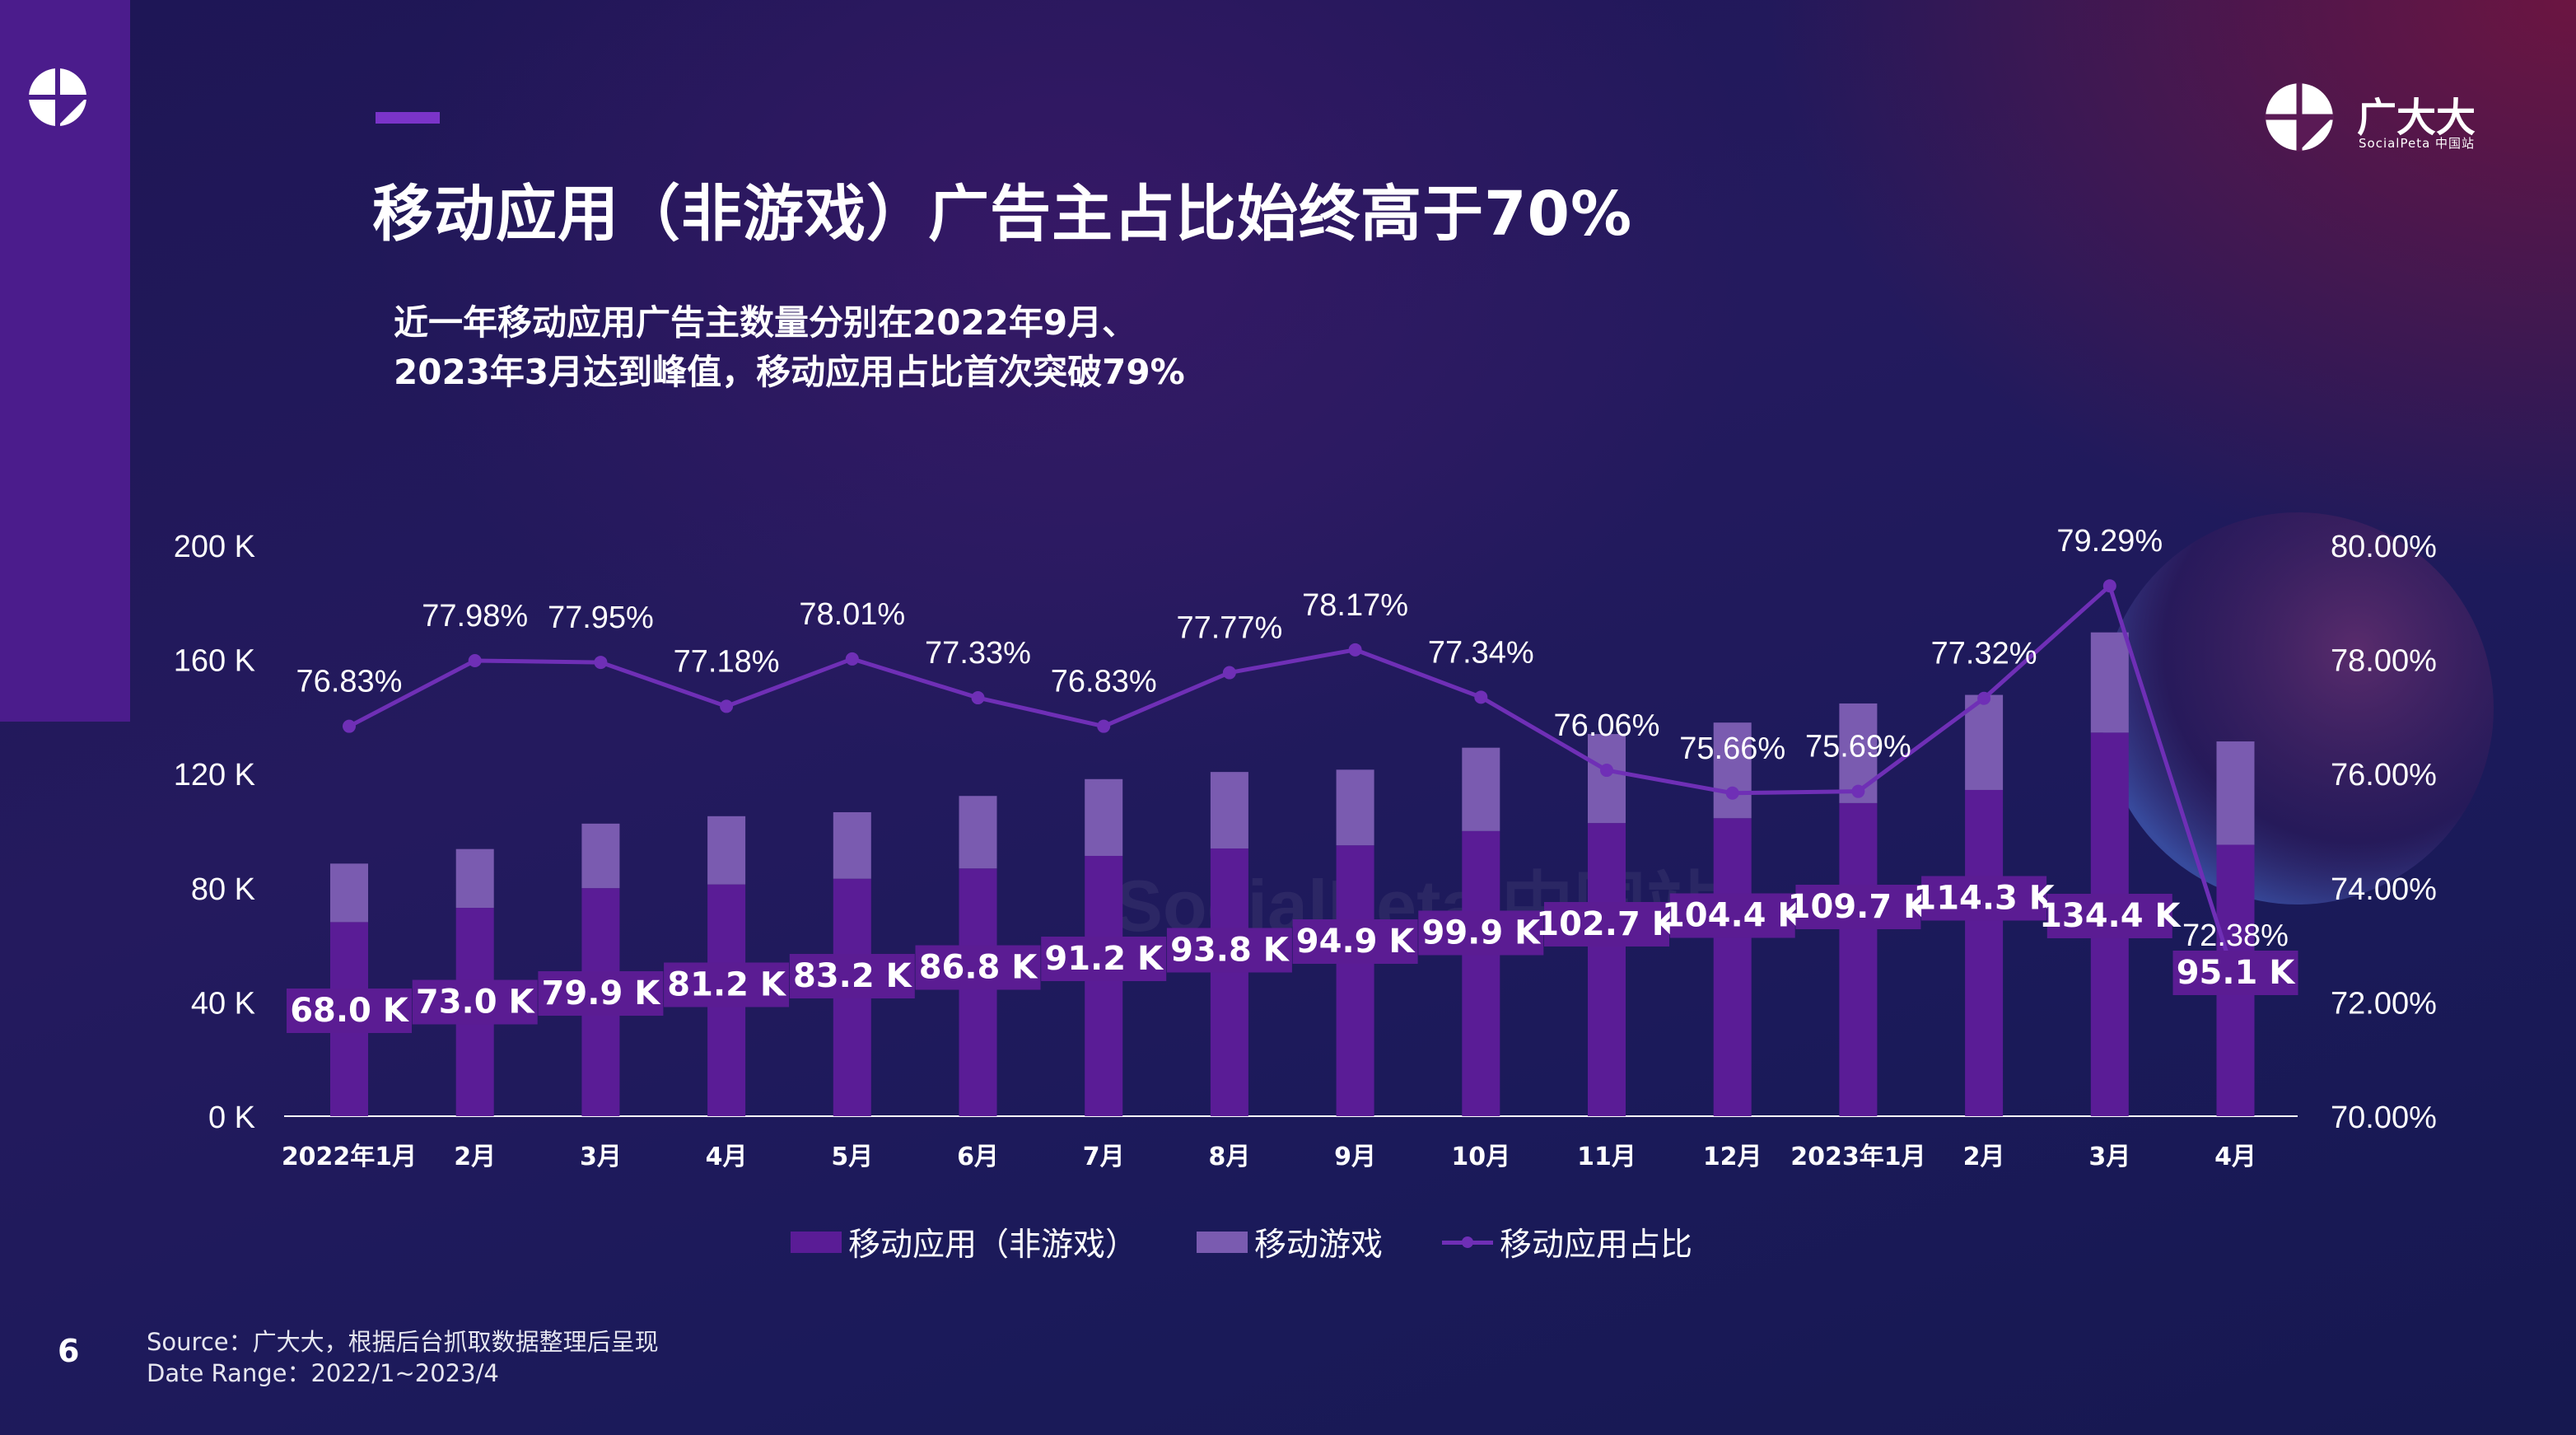  What do you see at coordinates (57, 98) in the screenshot?
I see `corner-logo-icon` at bounding box center [57, 98].